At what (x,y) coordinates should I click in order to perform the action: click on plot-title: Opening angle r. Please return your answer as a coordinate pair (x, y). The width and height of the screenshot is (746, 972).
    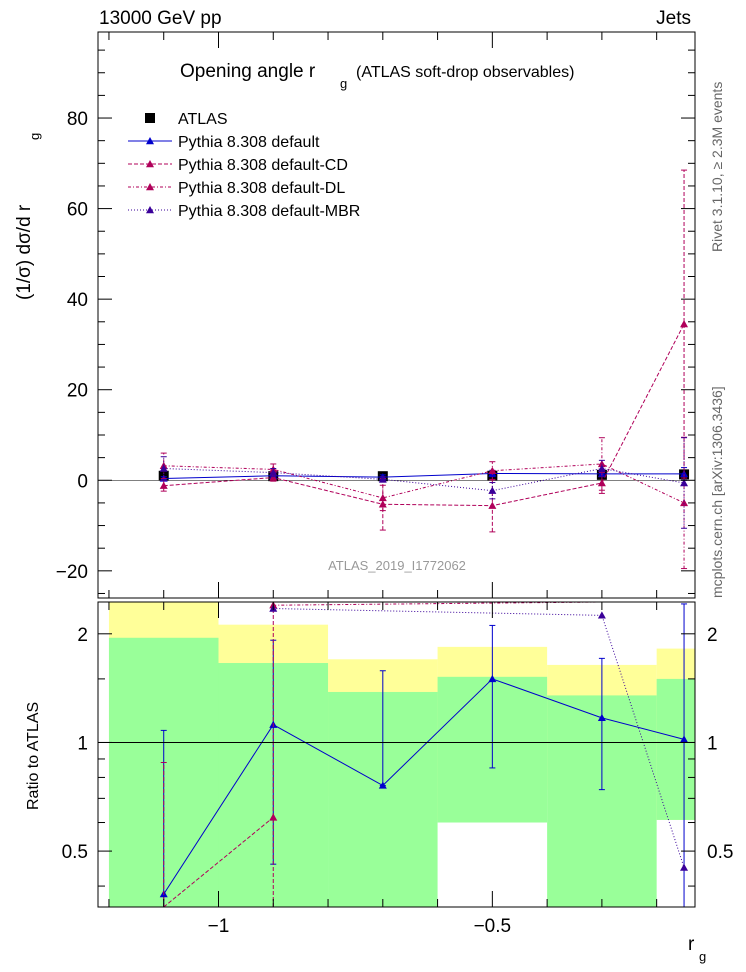
    Looking at the image, I should click on (248, 71).